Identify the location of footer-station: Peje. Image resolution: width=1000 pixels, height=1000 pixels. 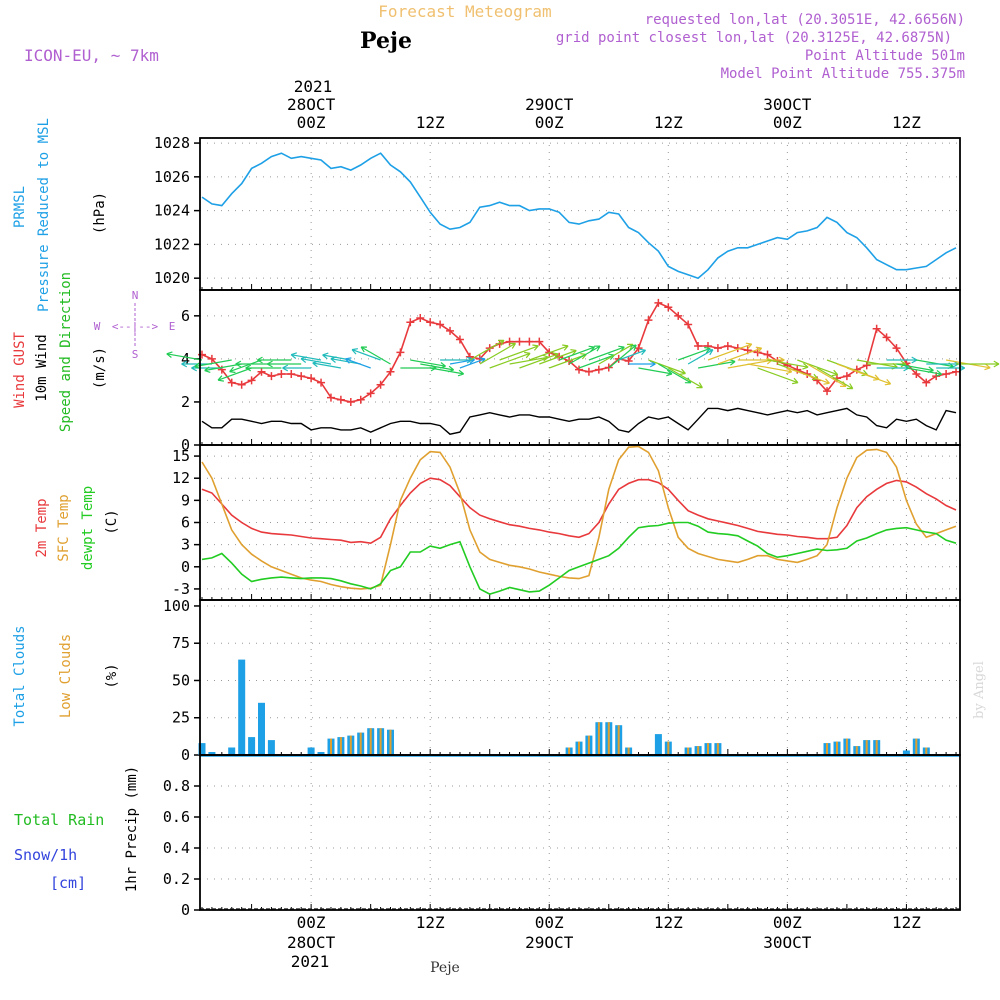
(445, 968).